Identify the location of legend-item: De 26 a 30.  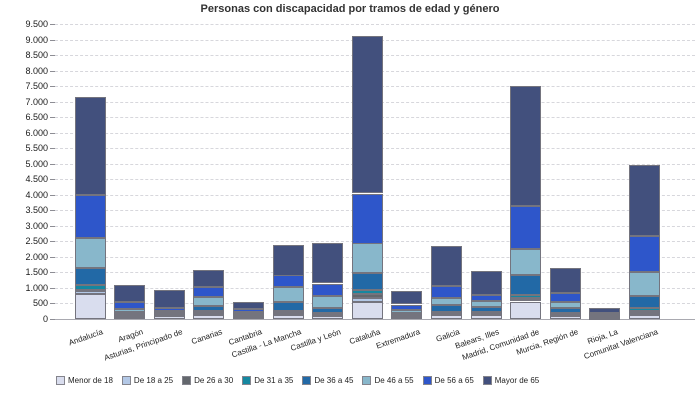
(207, 380).